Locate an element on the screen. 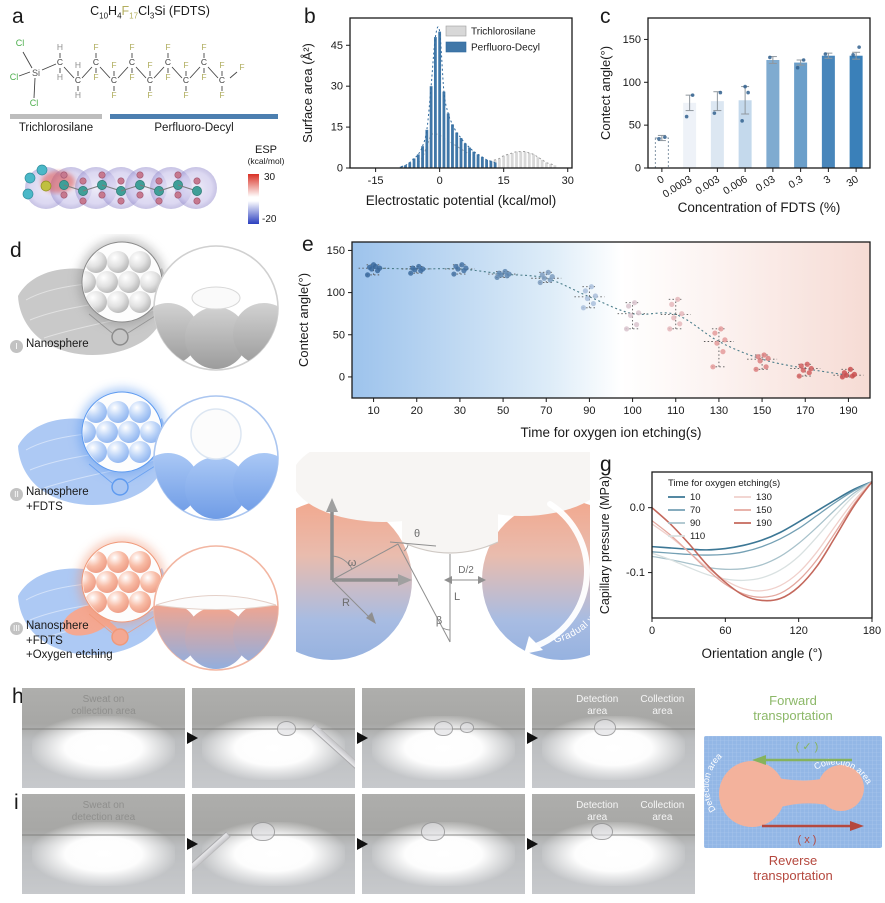  meniscus-fill is located at coordinates (450, 526).